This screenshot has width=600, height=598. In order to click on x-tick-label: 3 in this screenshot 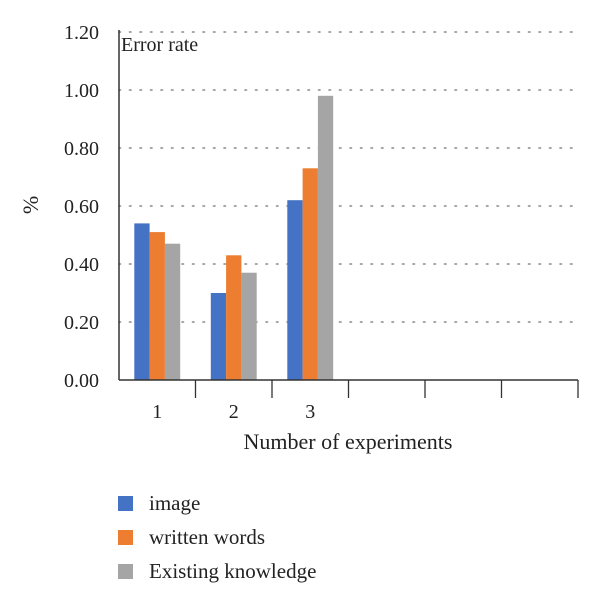, I will do `click(310, 412)`.